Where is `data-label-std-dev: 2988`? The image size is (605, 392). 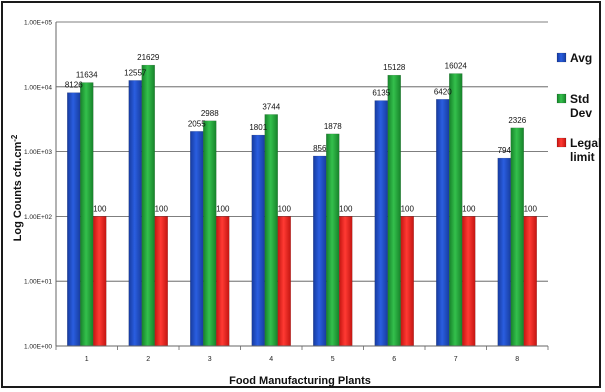 data-label-std-dev: 2988 is located at coordinates (210, 113).